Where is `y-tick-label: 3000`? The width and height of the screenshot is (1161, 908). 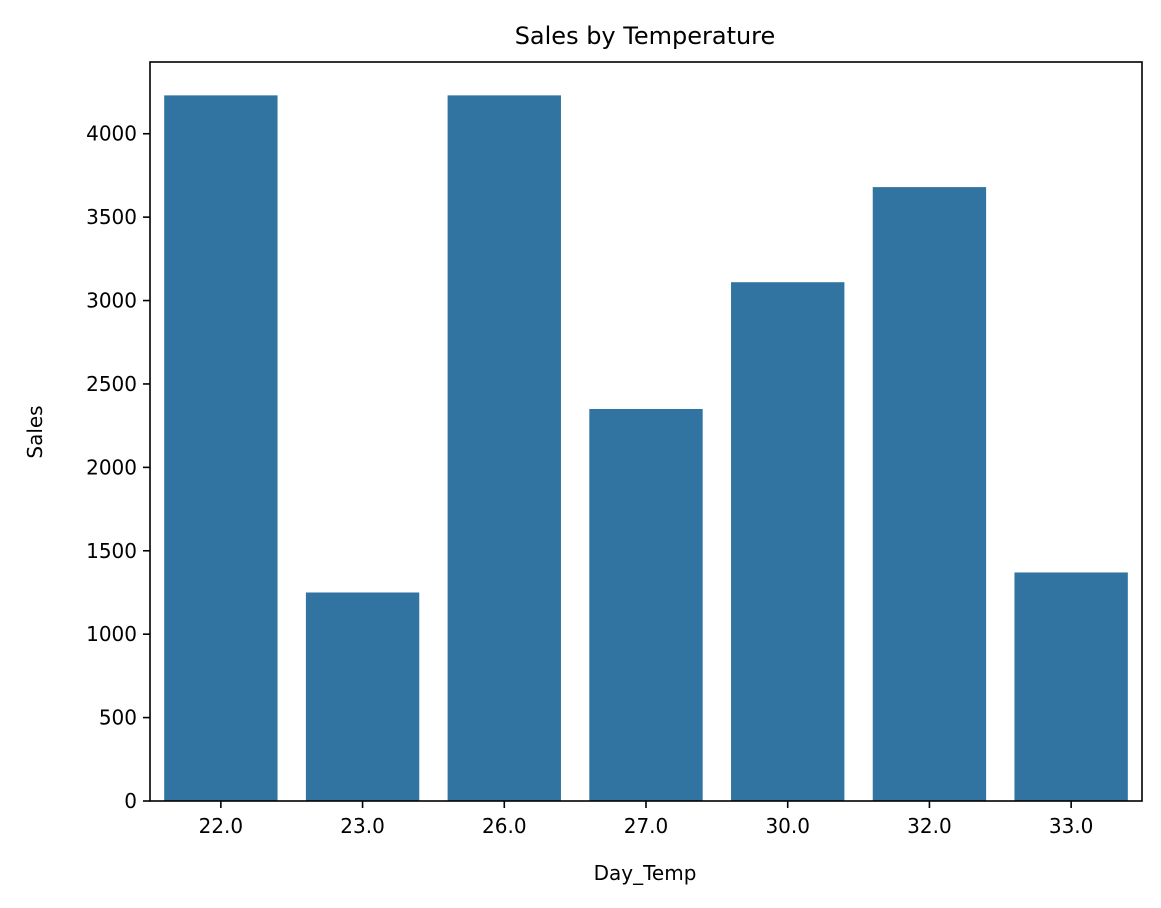 y-tick-label: 3000 is located at coordinates (111, 301).